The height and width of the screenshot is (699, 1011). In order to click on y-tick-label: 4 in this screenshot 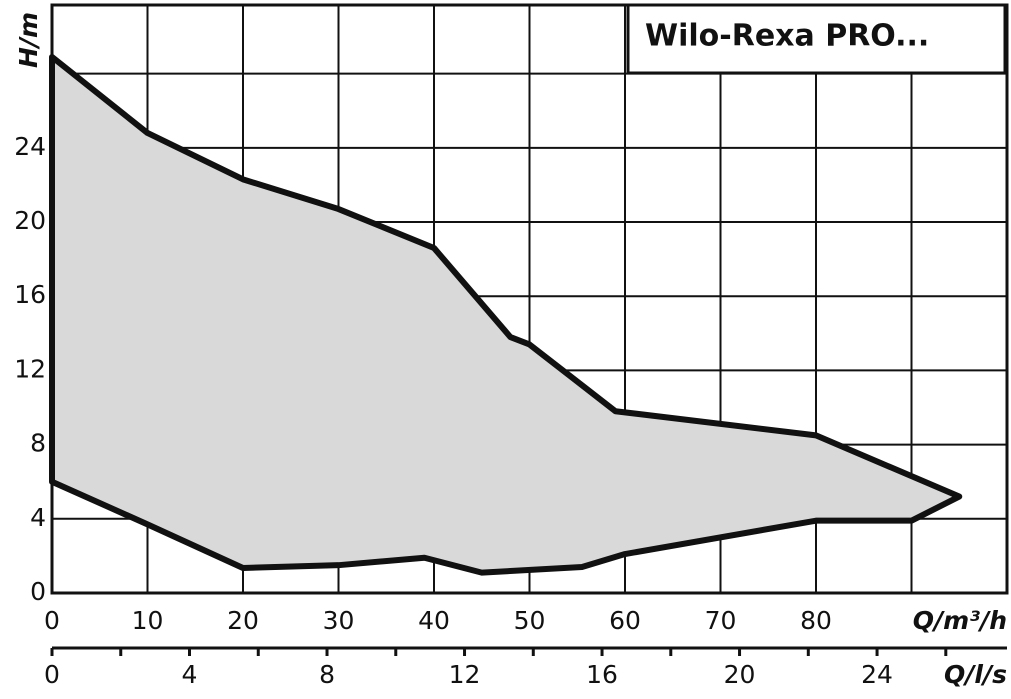, I will do `click(38, 517)`.